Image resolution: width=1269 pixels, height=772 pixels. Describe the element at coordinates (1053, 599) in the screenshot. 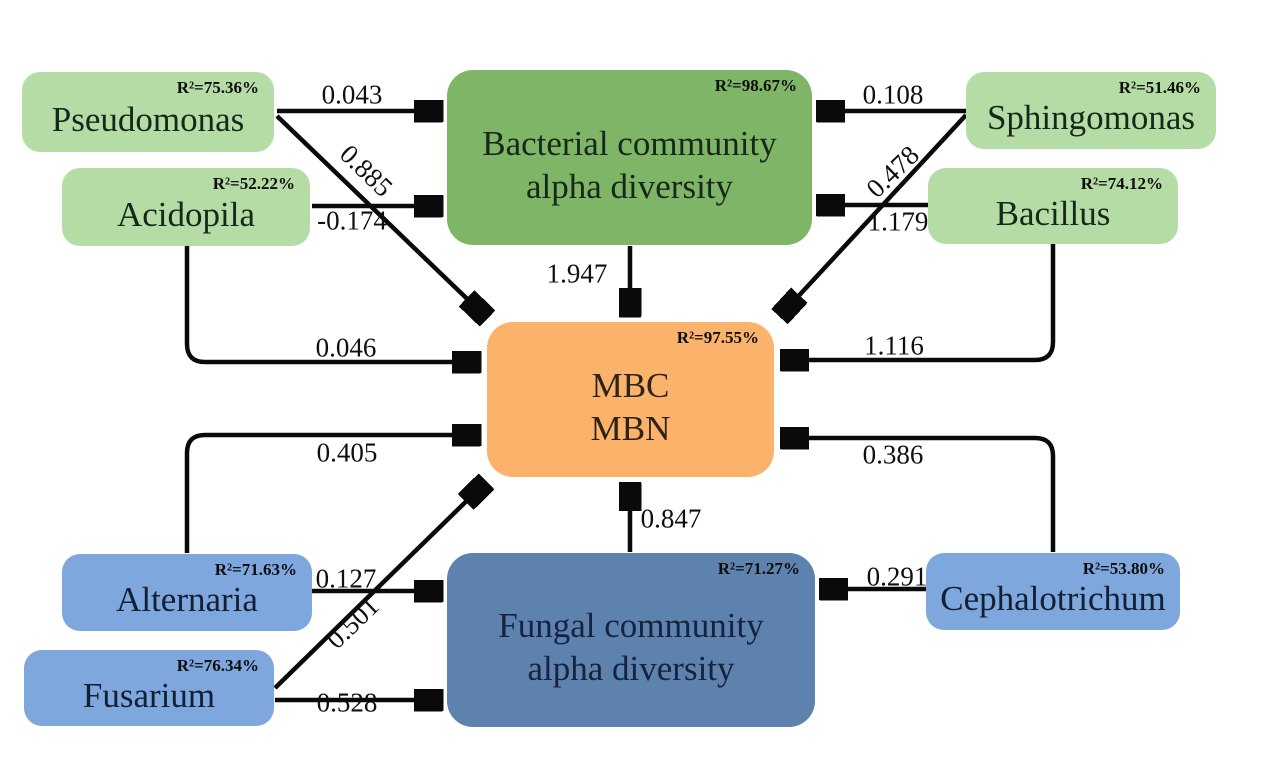

I see `node-label: Cephalotrichum` at that location.